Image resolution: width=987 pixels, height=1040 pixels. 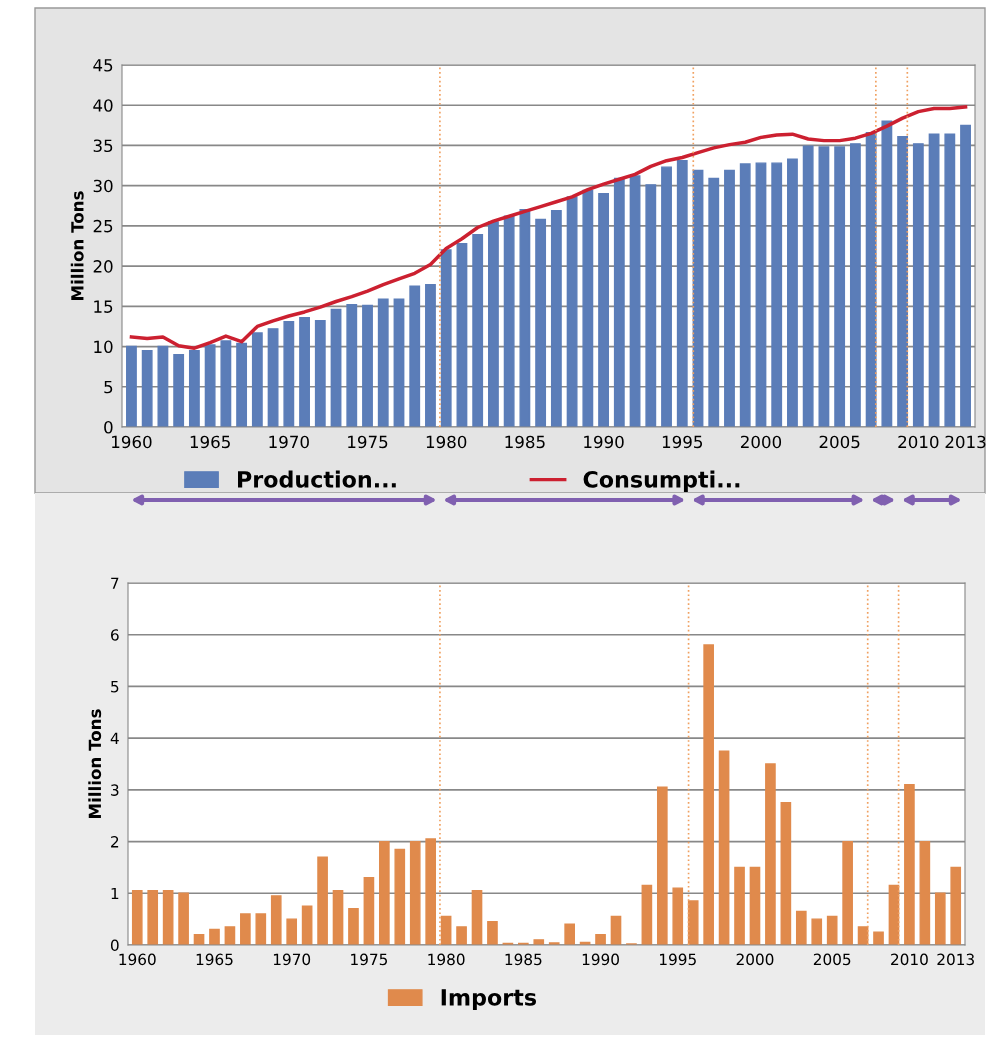 What do you see at coordinates (103, 146) in the screenshot?
I see `y-tick-label: 35` at bounding box center [103, 146].